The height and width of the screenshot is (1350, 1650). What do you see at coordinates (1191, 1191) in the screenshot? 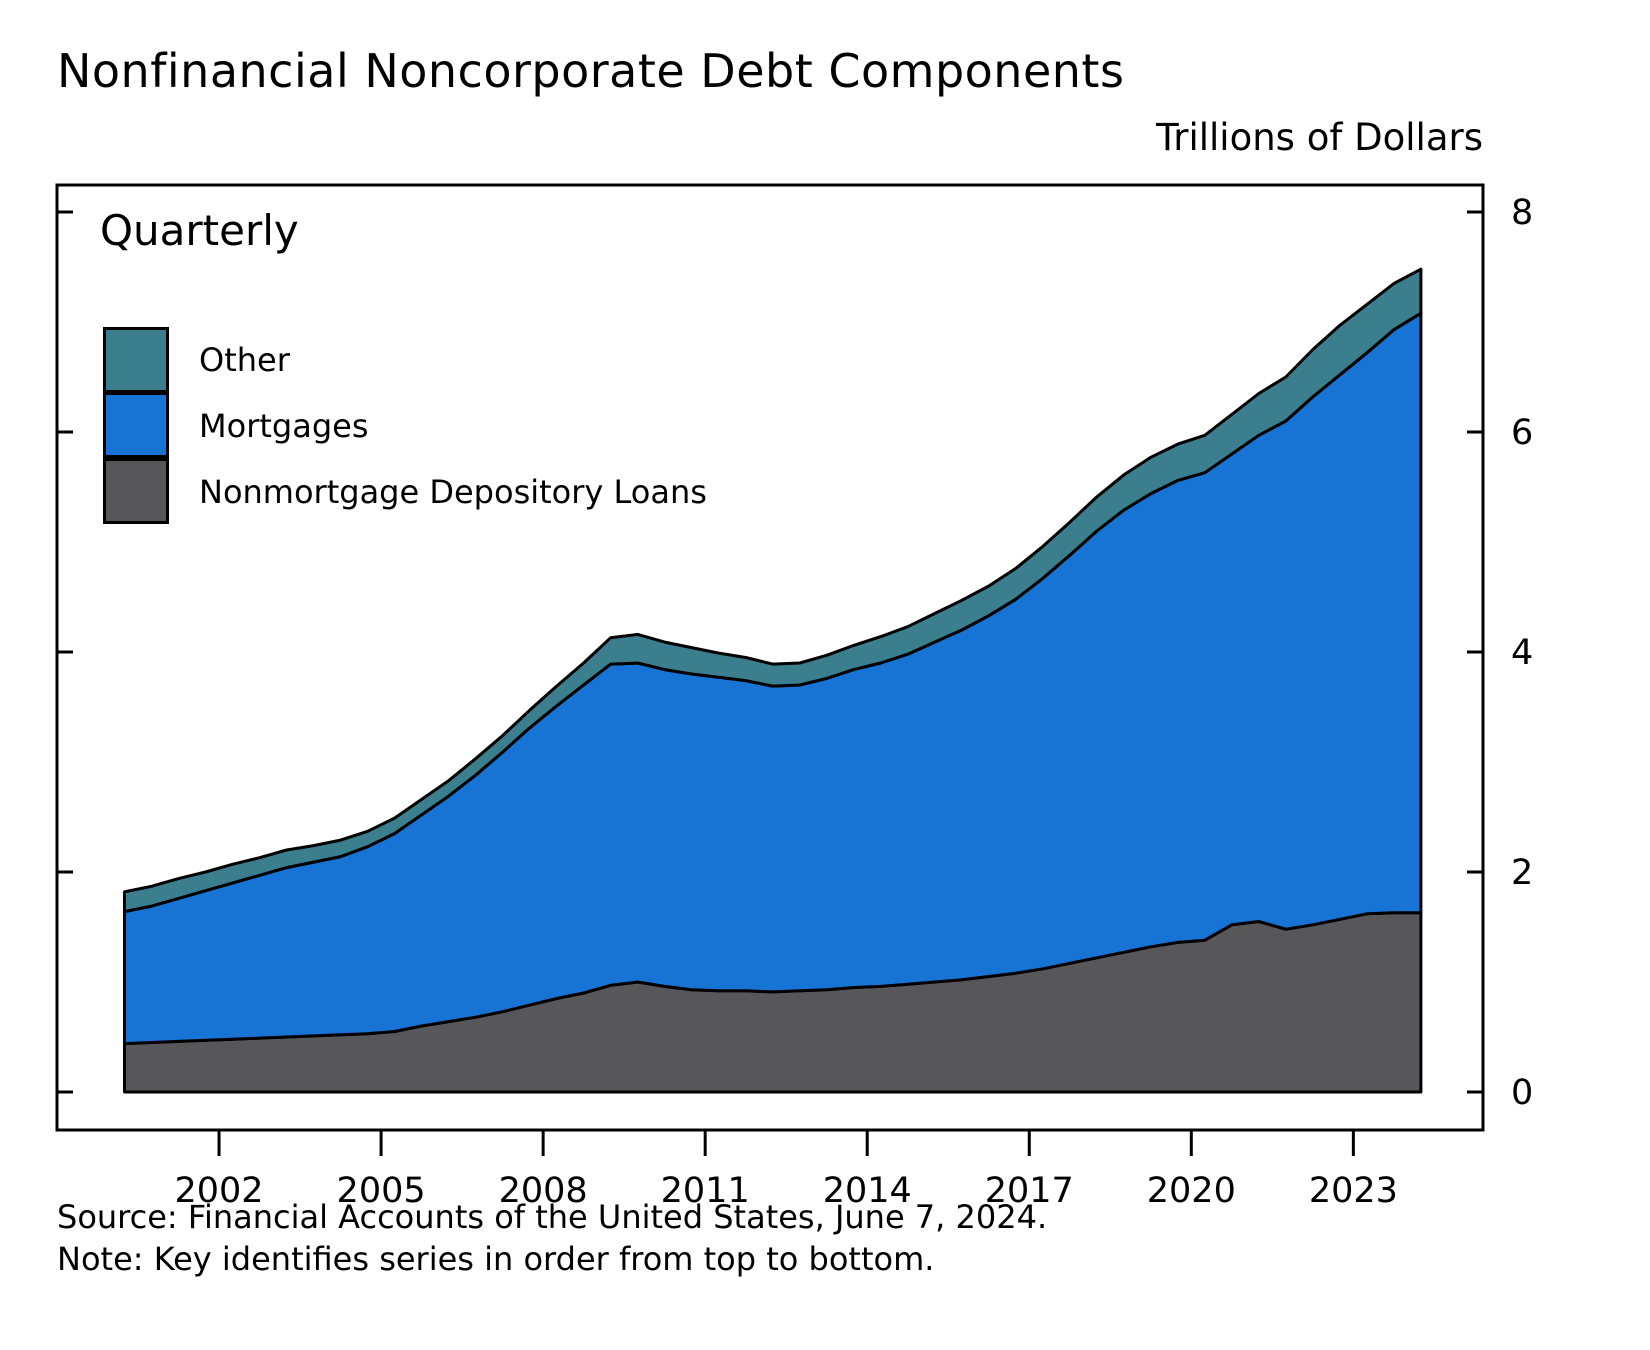
I see `x-tick-label: 2020` at bounding box center [1191, 1191].